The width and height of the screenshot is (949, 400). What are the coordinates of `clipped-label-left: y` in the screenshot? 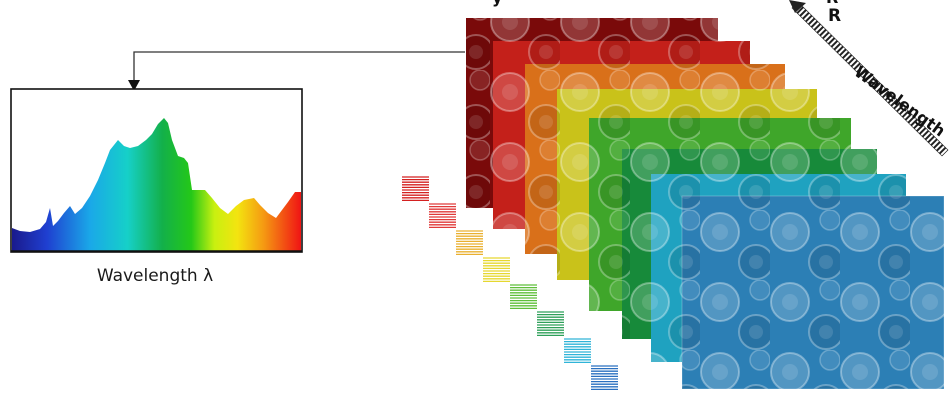 It's located at (497, 3).